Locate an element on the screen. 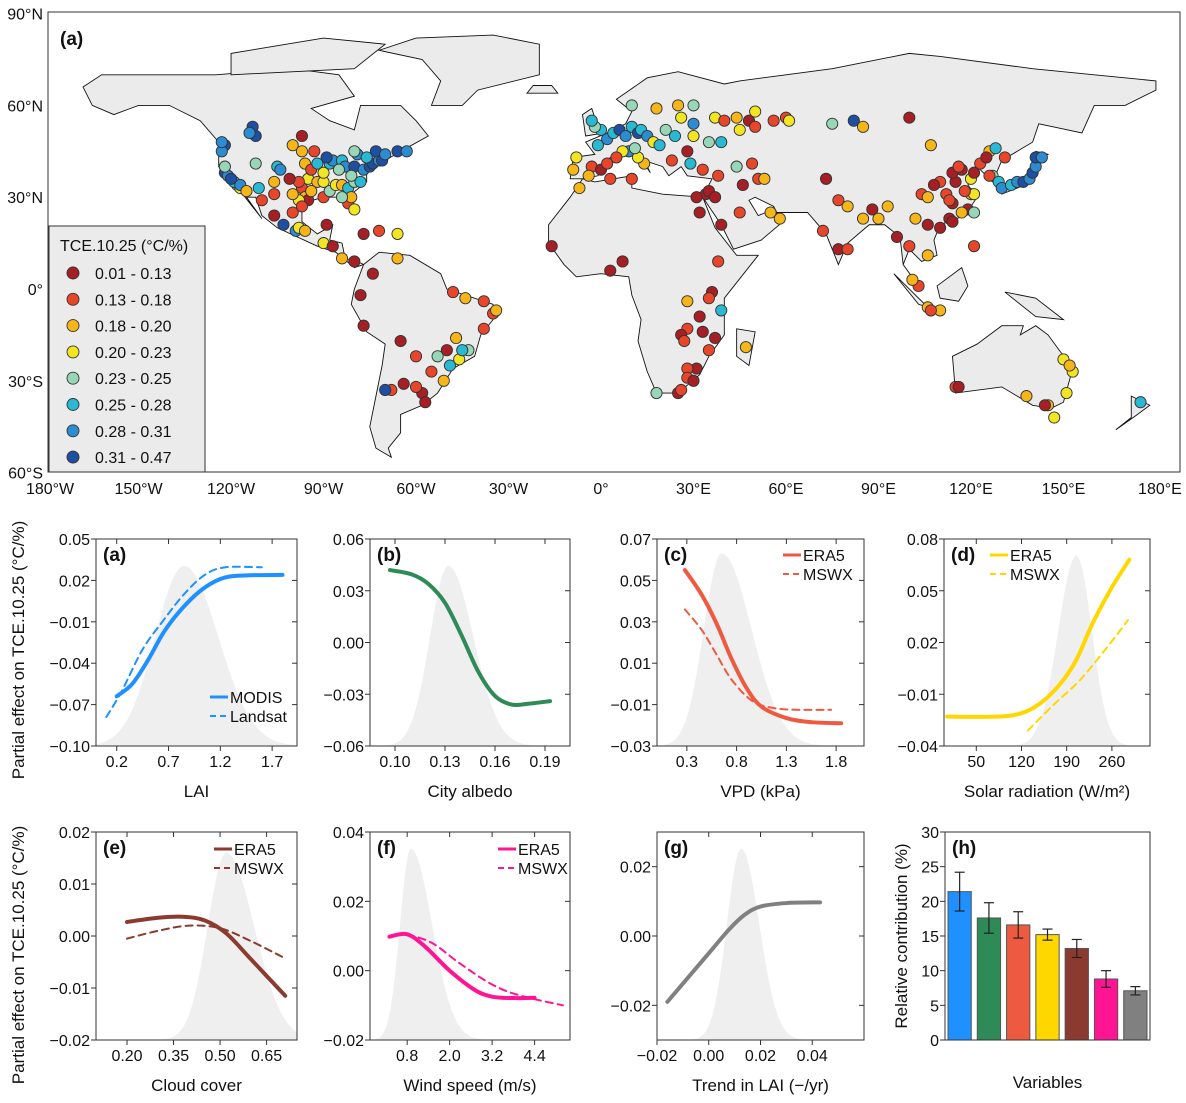 The image size is (1186, 1103). x-tick-label: 2.0 is located at coordinates (450, 1056).